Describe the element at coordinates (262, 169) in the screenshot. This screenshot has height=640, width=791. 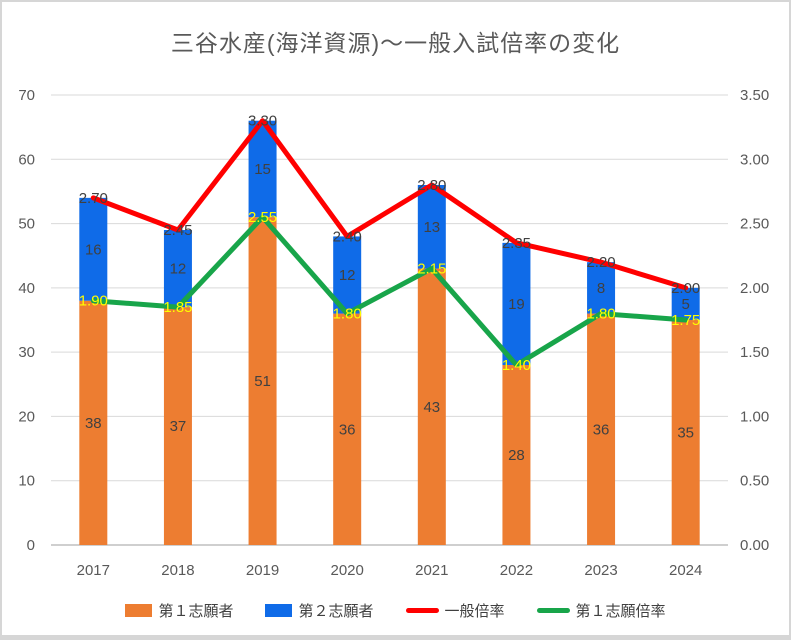
I see `bar-value-label-second-choice: 15` at that location.